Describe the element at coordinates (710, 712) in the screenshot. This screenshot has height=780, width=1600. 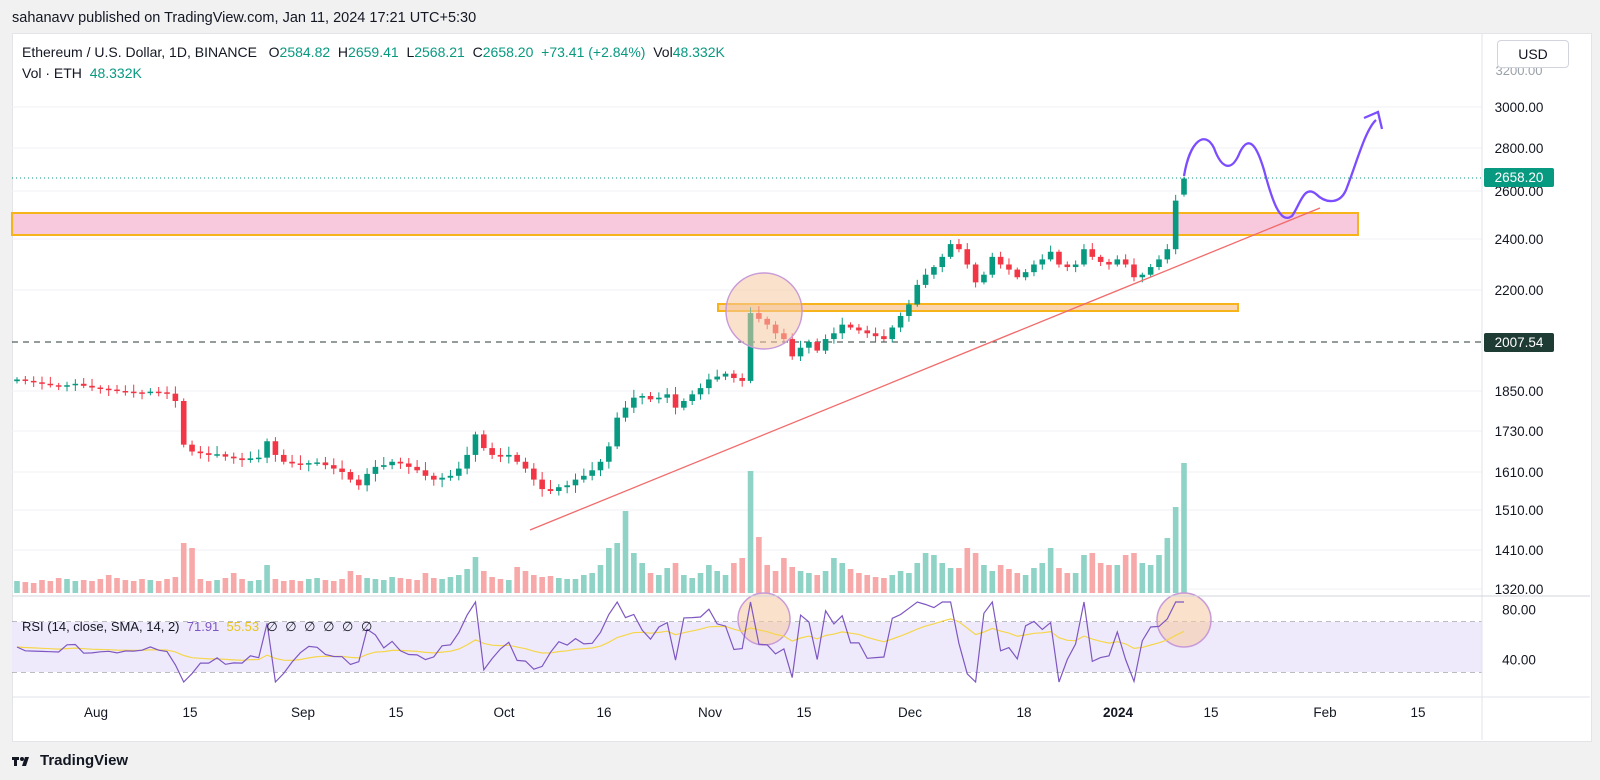
I see `time-axis-label: Nov` at that location.